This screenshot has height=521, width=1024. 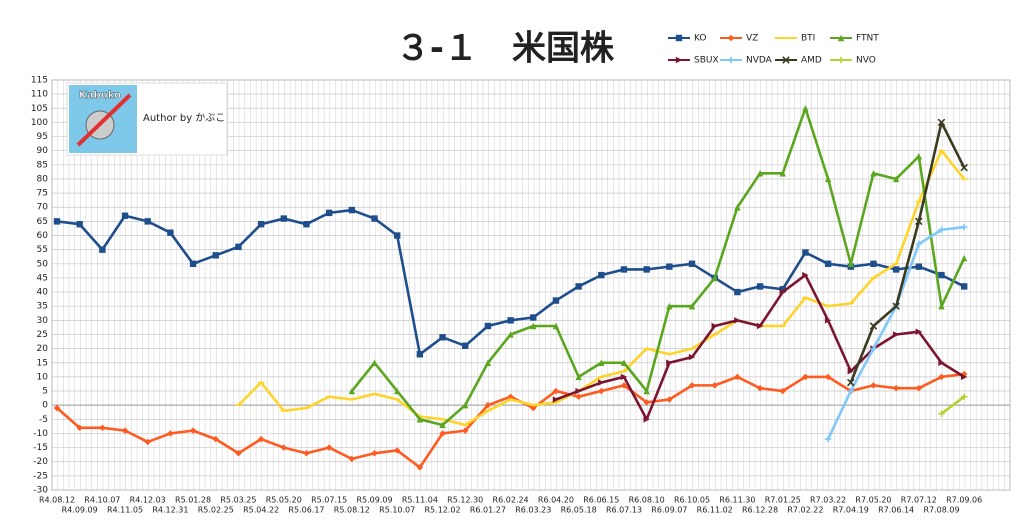 What do you see at coordinates (511, 500) in the screenshot?
I see `x-tick-label: R6.02.24` at bounding box center [511, 500].